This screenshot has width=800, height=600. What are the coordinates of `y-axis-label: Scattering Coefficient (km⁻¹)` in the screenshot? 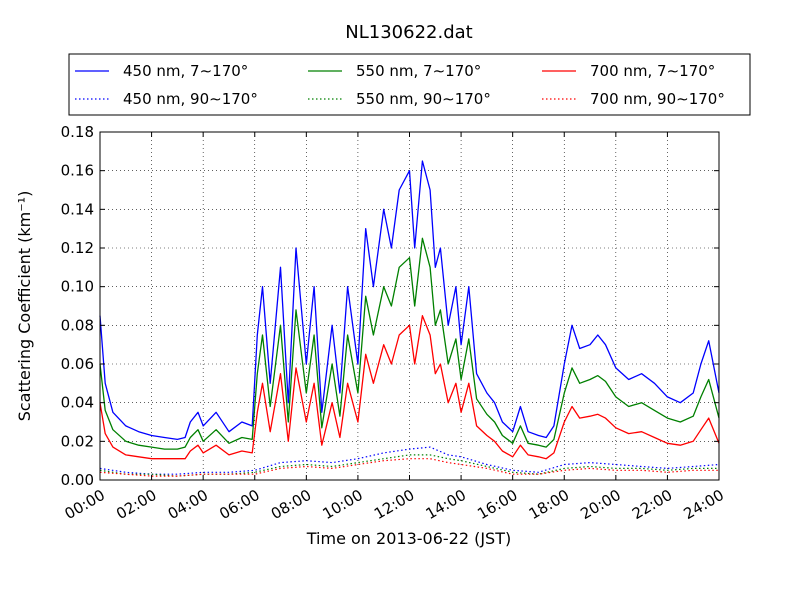 It's located at (24, 306).